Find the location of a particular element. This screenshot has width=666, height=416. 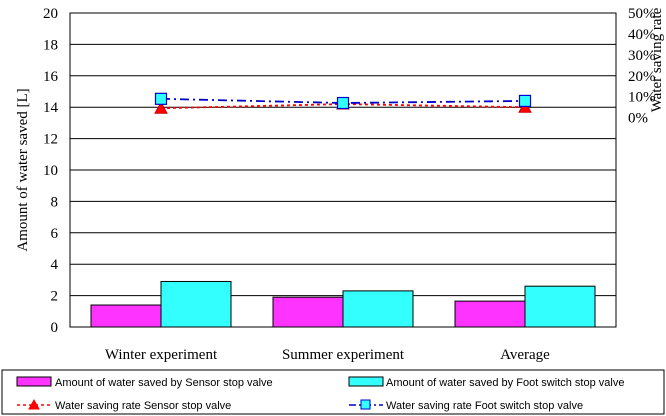

legend-swatch-foot-bar is located at coordinates (366, 381).